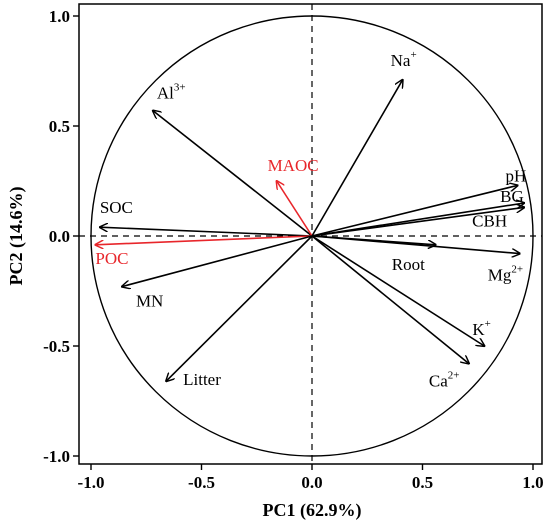 The image size is (550, 526). Describe the element at coordinates (478, 329) in the screenshot. I see `vector-label-text: K` at that location.